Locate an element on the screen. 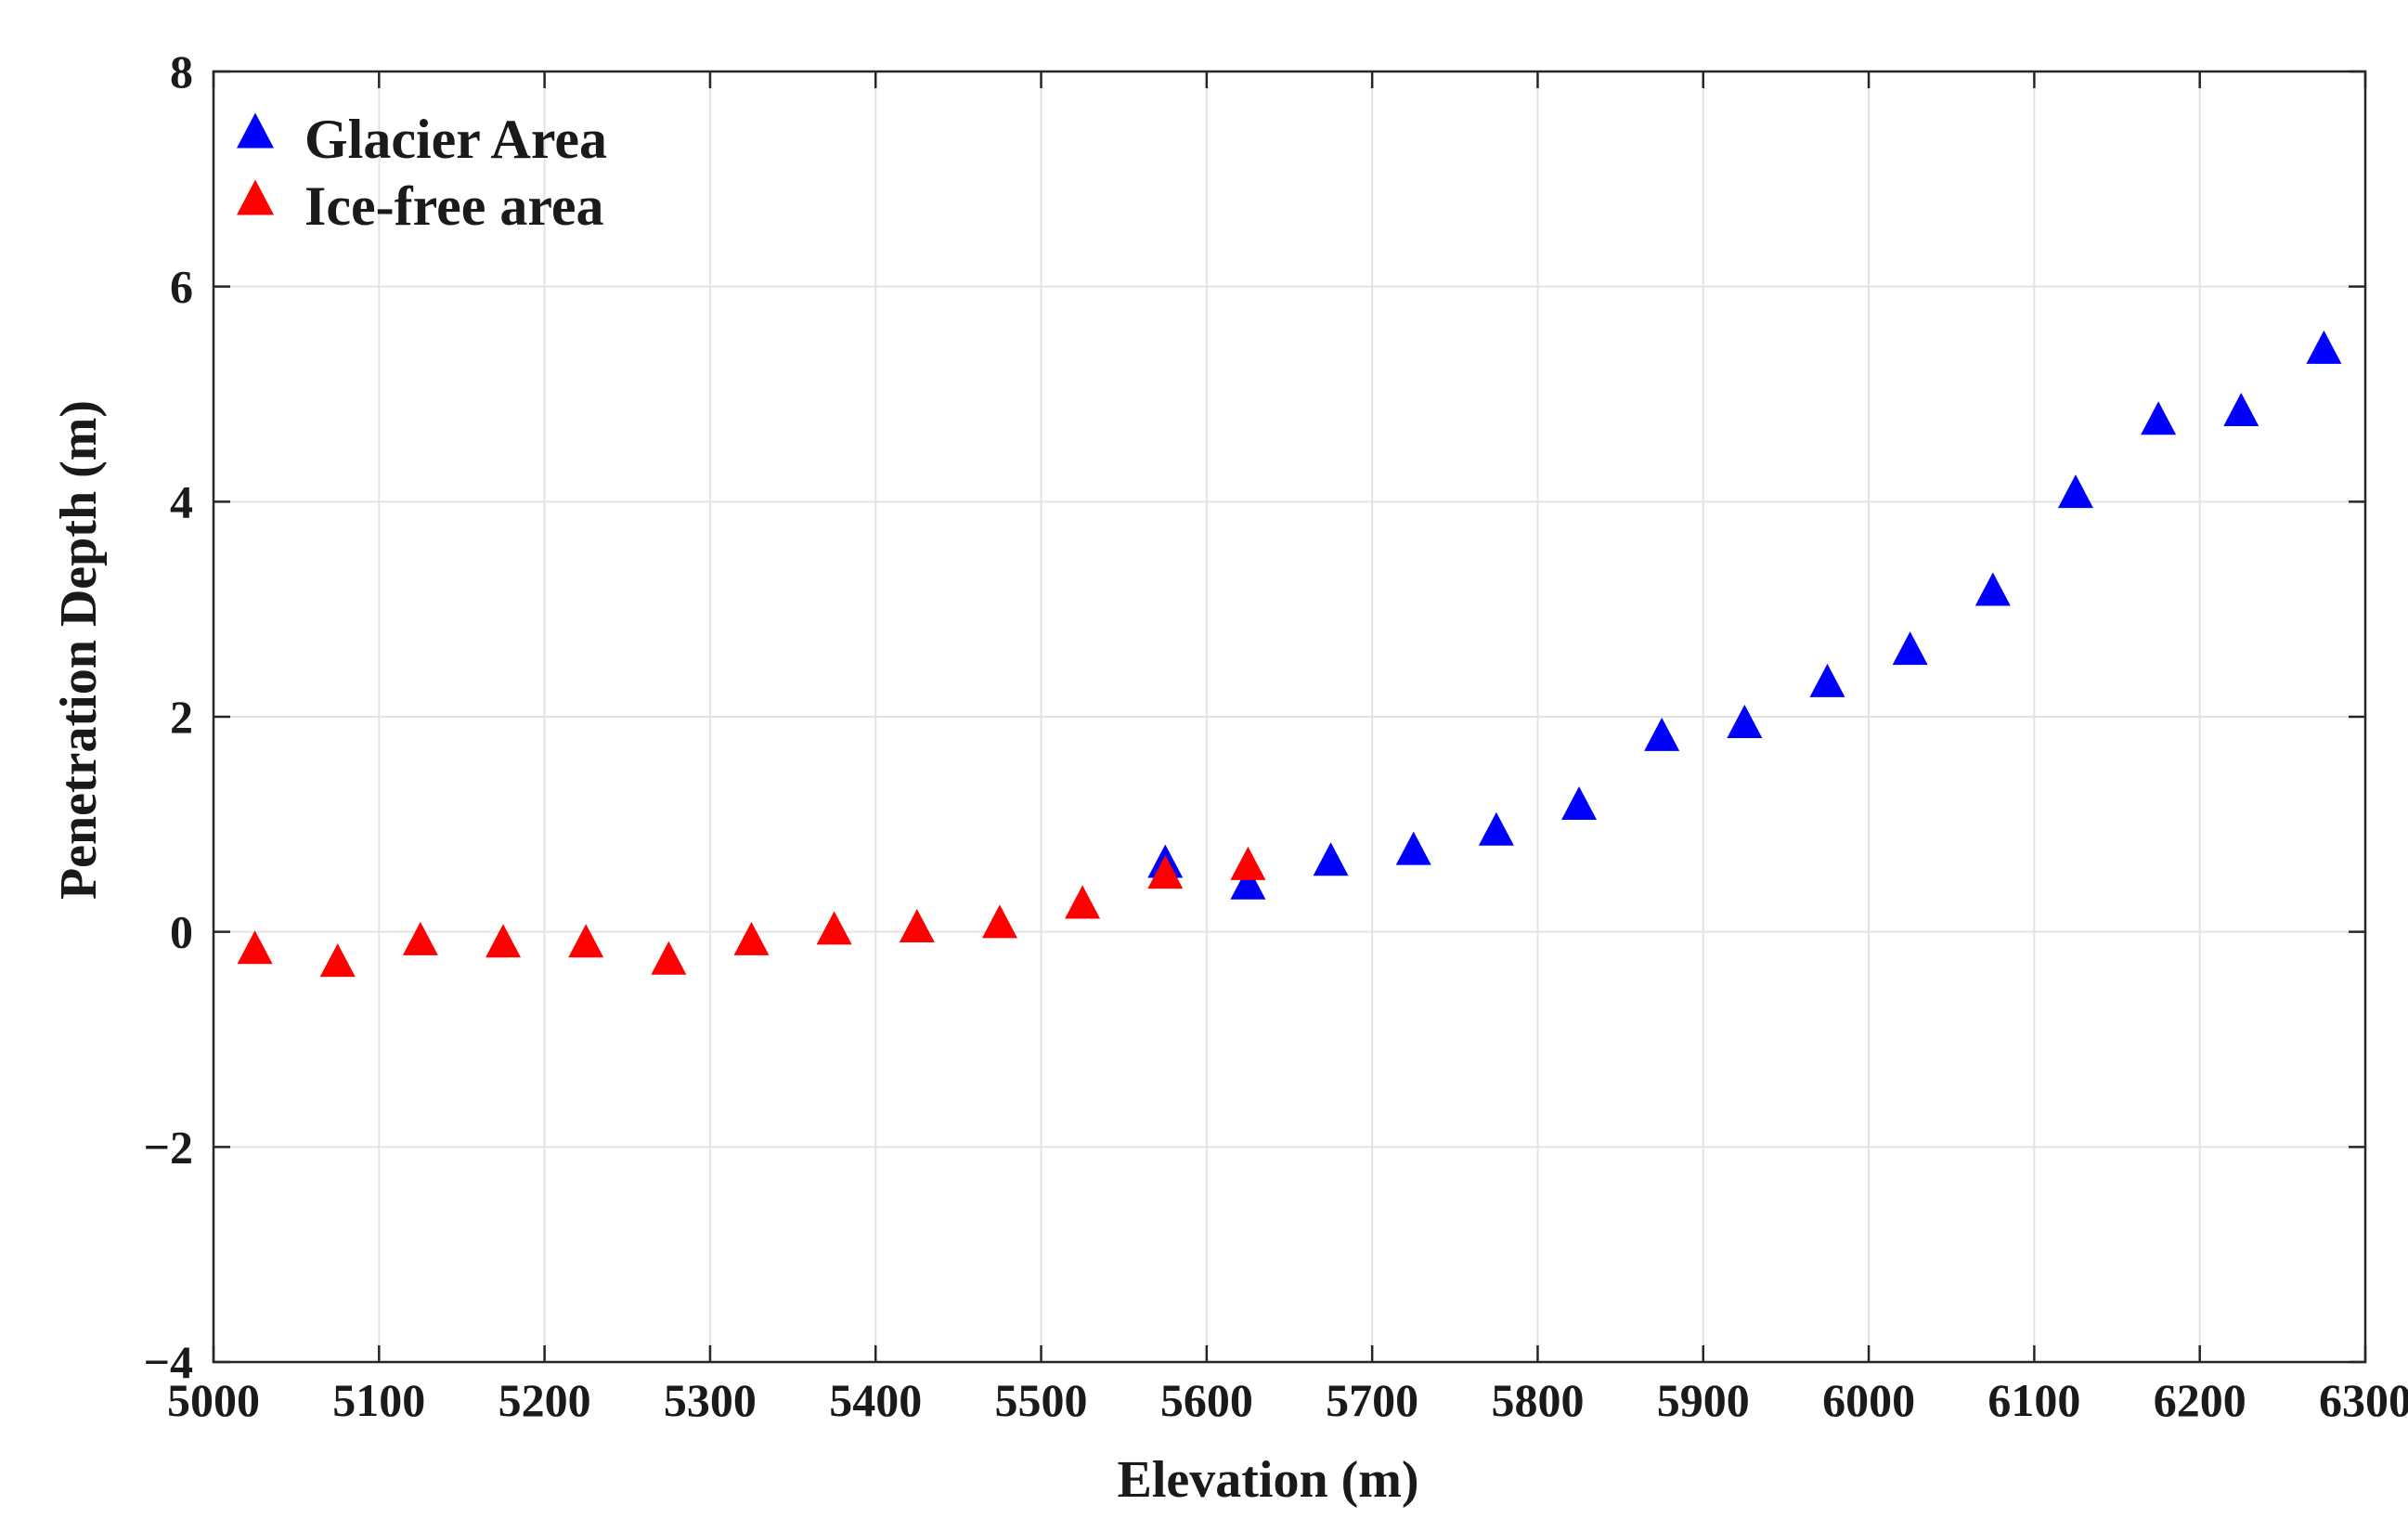  x-tick-label: 5200 is located at coordinates (544, 1400).